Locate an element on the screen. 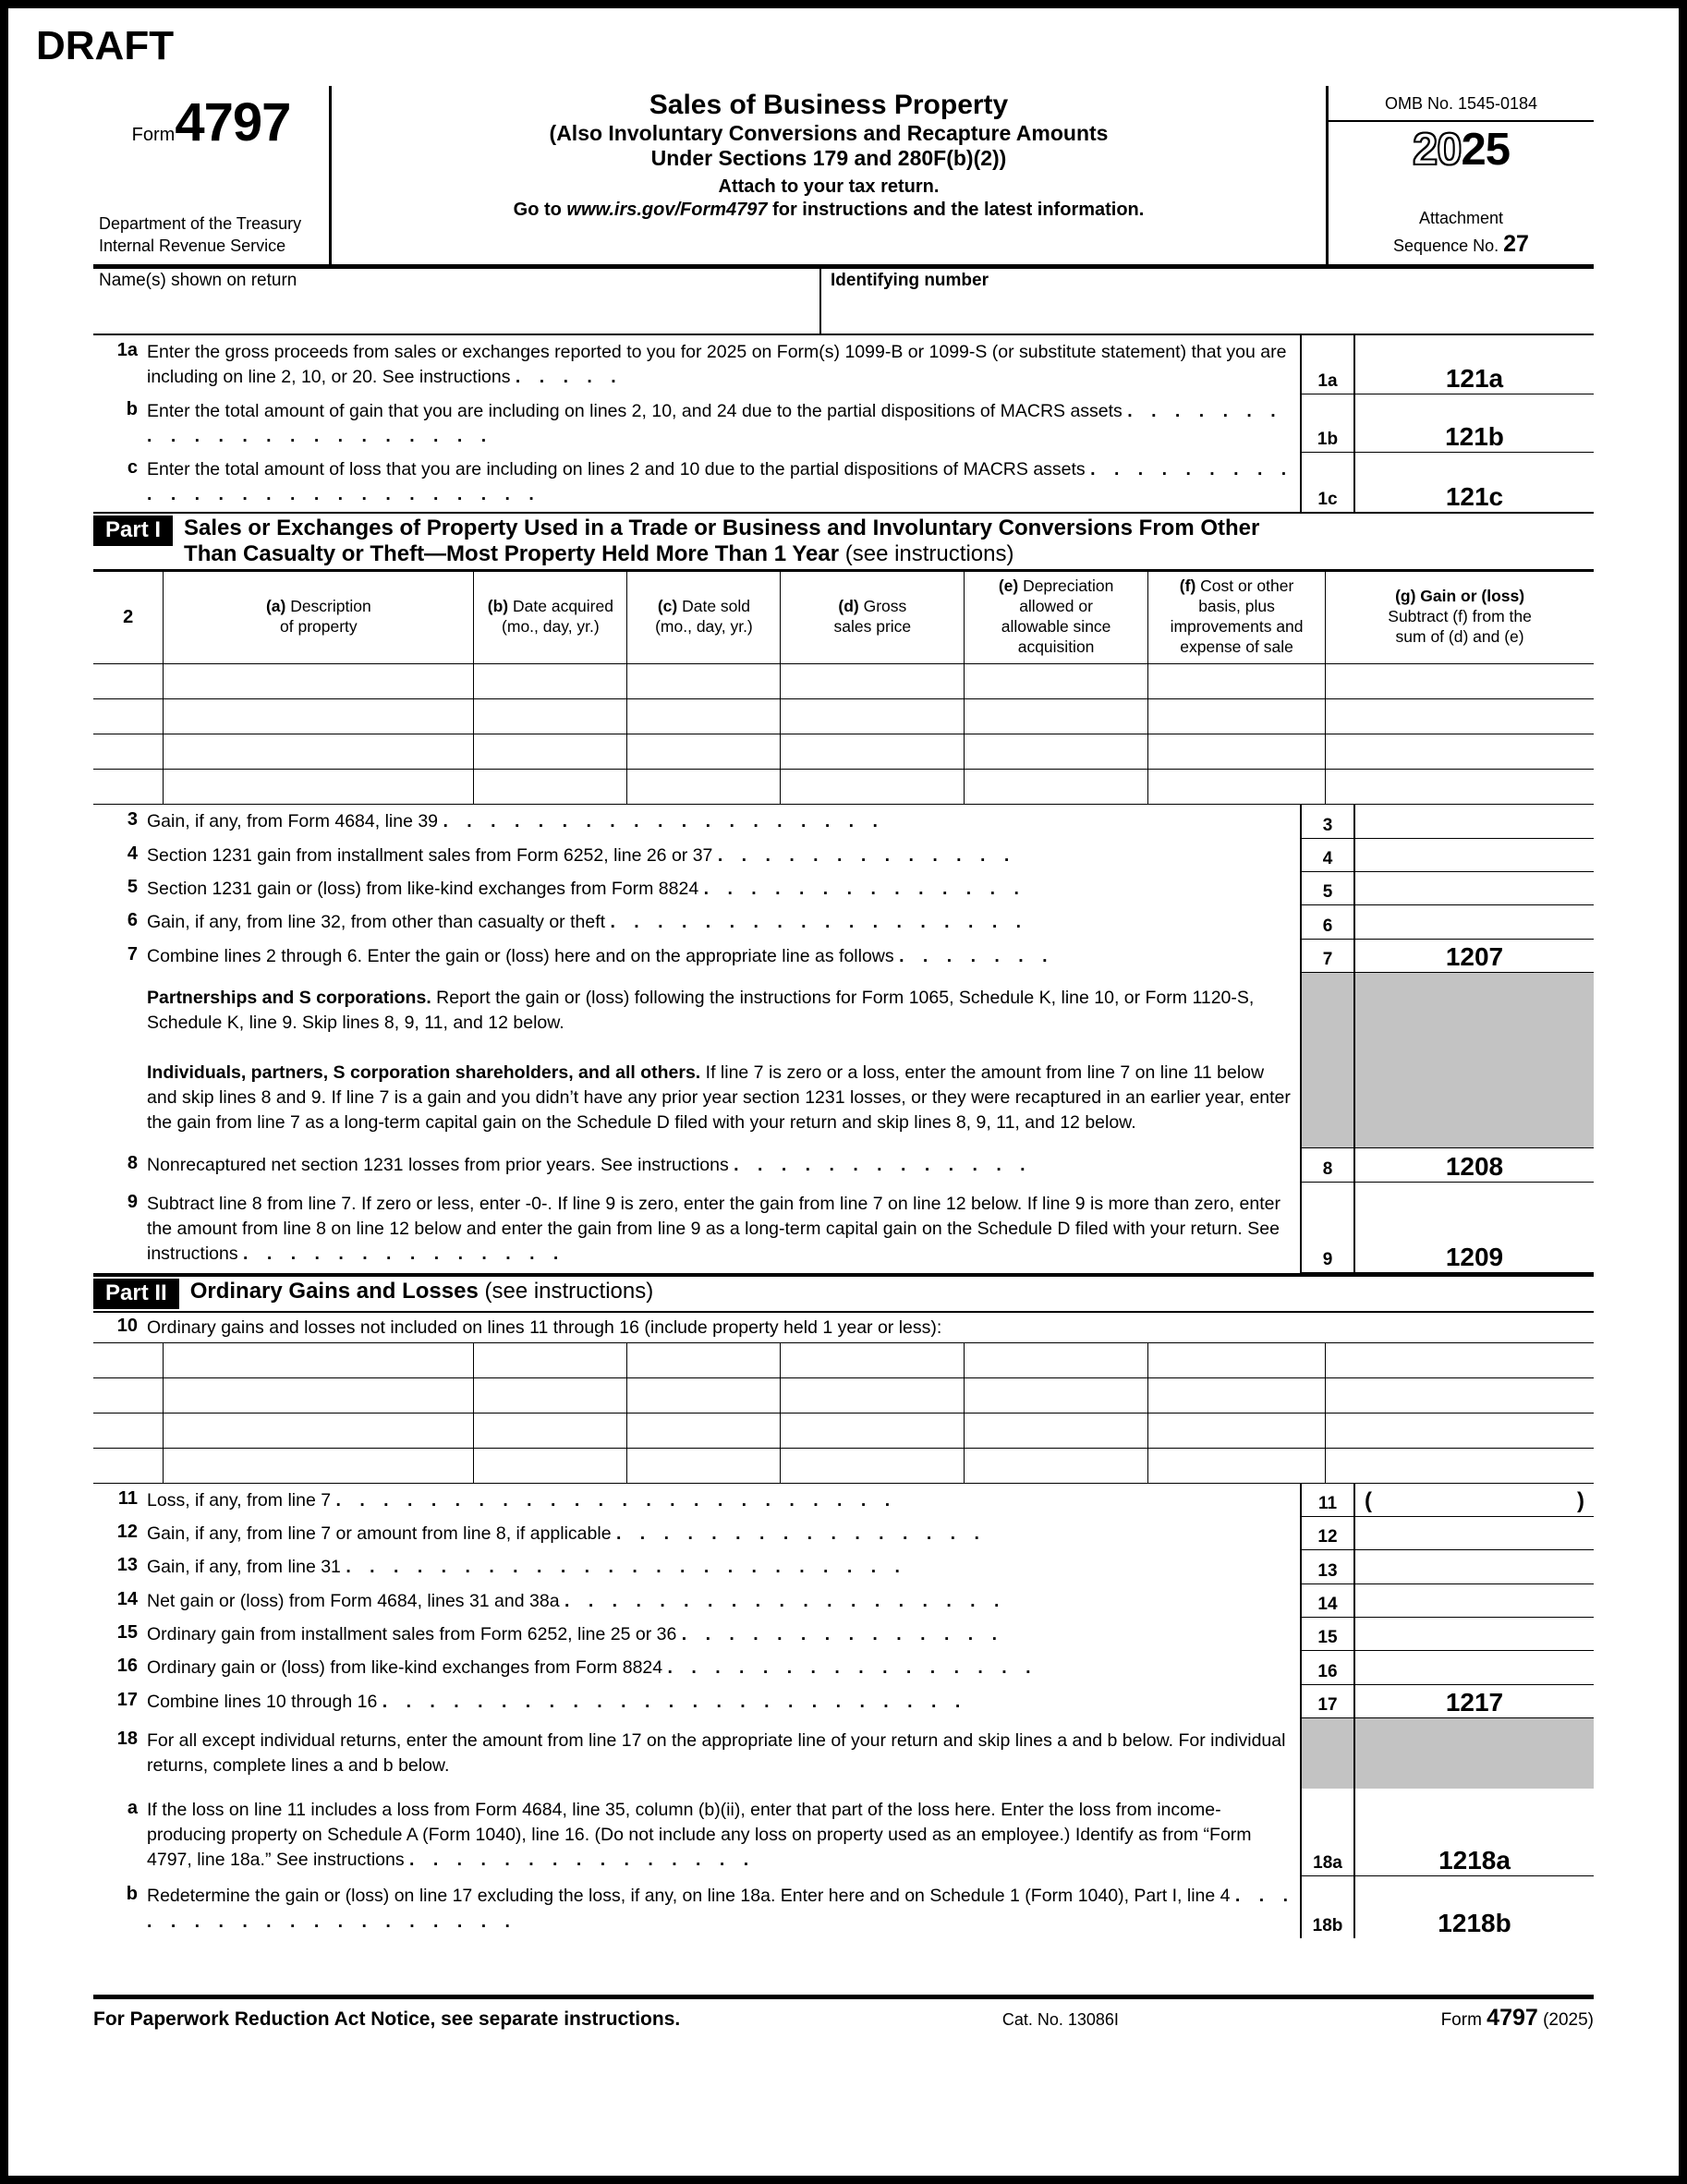  line-1b-box-number: 1b is located at coordinates (1326, 424).